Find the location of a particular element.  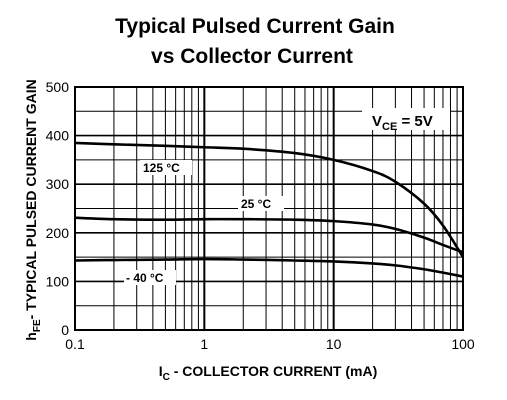

vce-annotation-bg is located at coordinates (406, 119).